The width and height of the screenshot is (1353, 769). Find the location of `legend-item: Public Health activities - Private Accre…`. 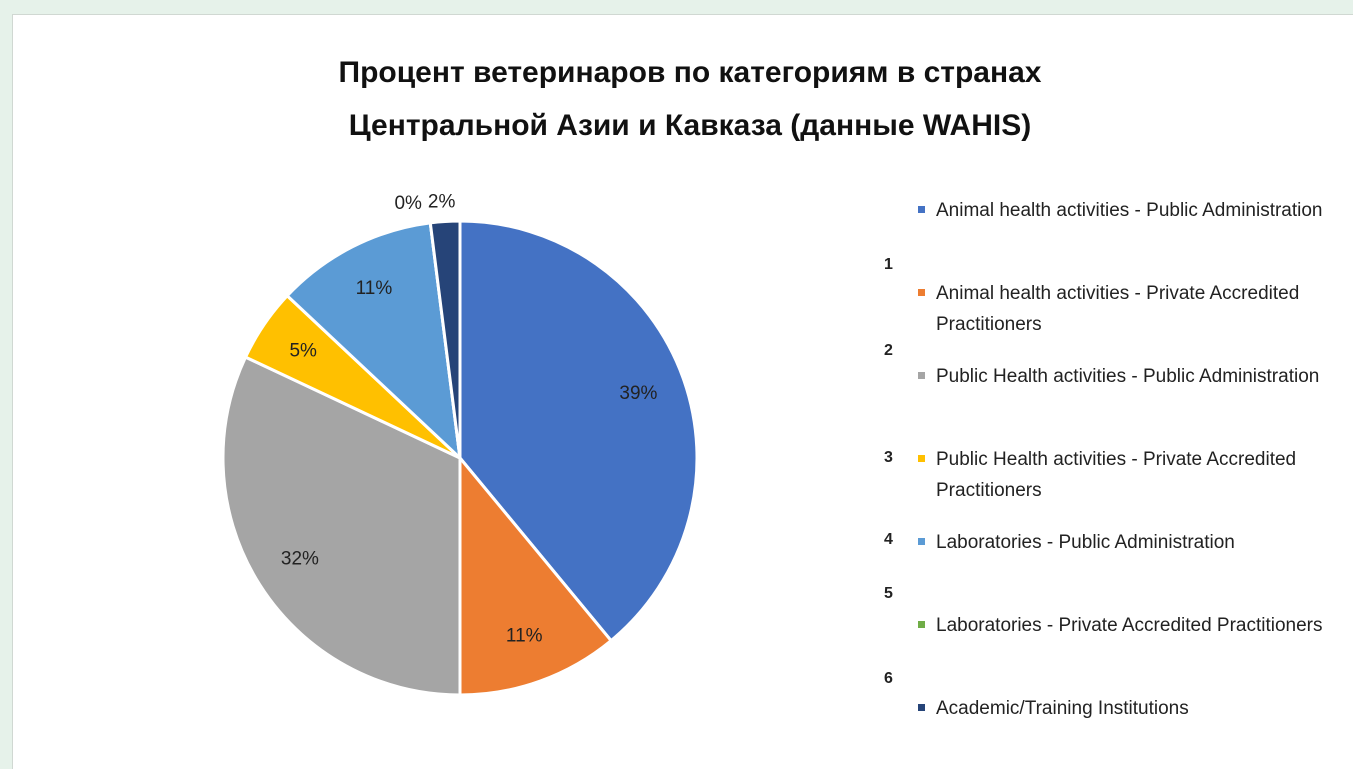

legend-item: Public Health activities - Private Accre… is located at coordinates (1128, 475).